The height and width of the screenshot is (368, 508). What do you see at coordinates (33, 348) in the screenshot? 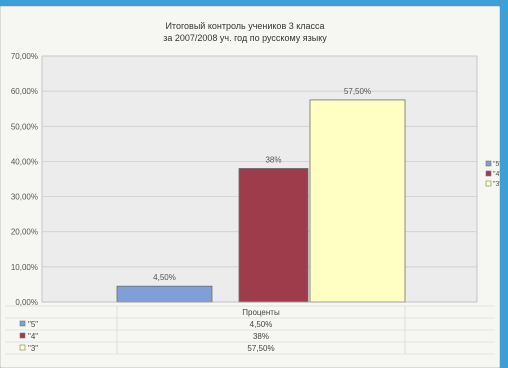
I see `table-series-name: "3"` at bounding box center [33, 348].